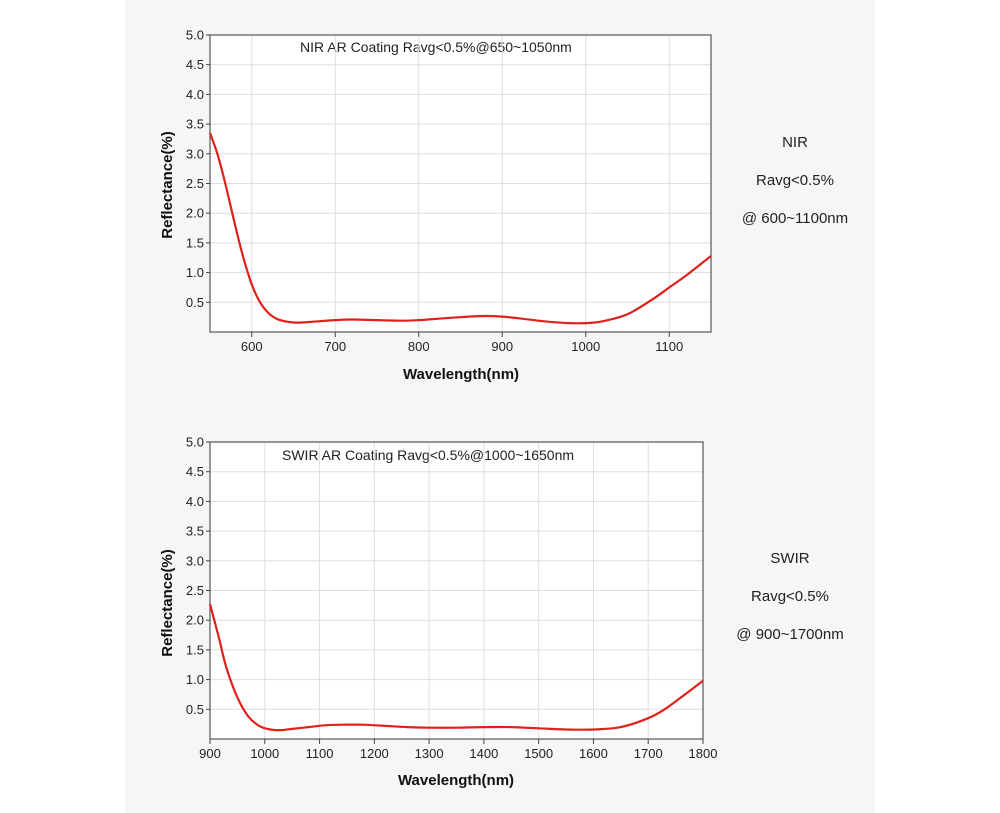  I want to click on swir-side-note: SWIR Ravg<0.5% @ 900~1700nm, so click(790, 597).